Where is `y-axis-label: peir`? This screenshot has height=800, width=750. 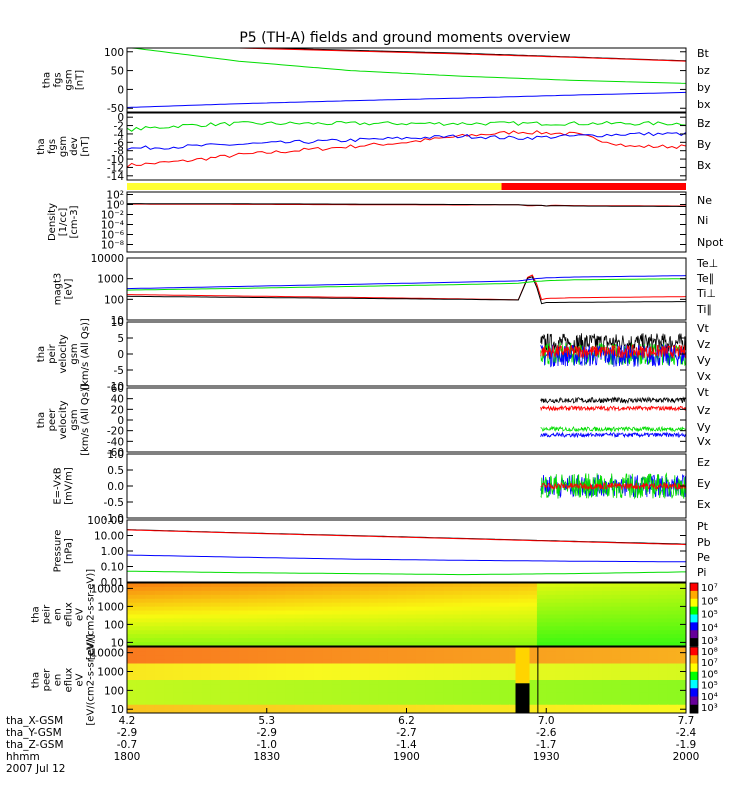 y-axis-label: peir is located at coordinates (52, 353).